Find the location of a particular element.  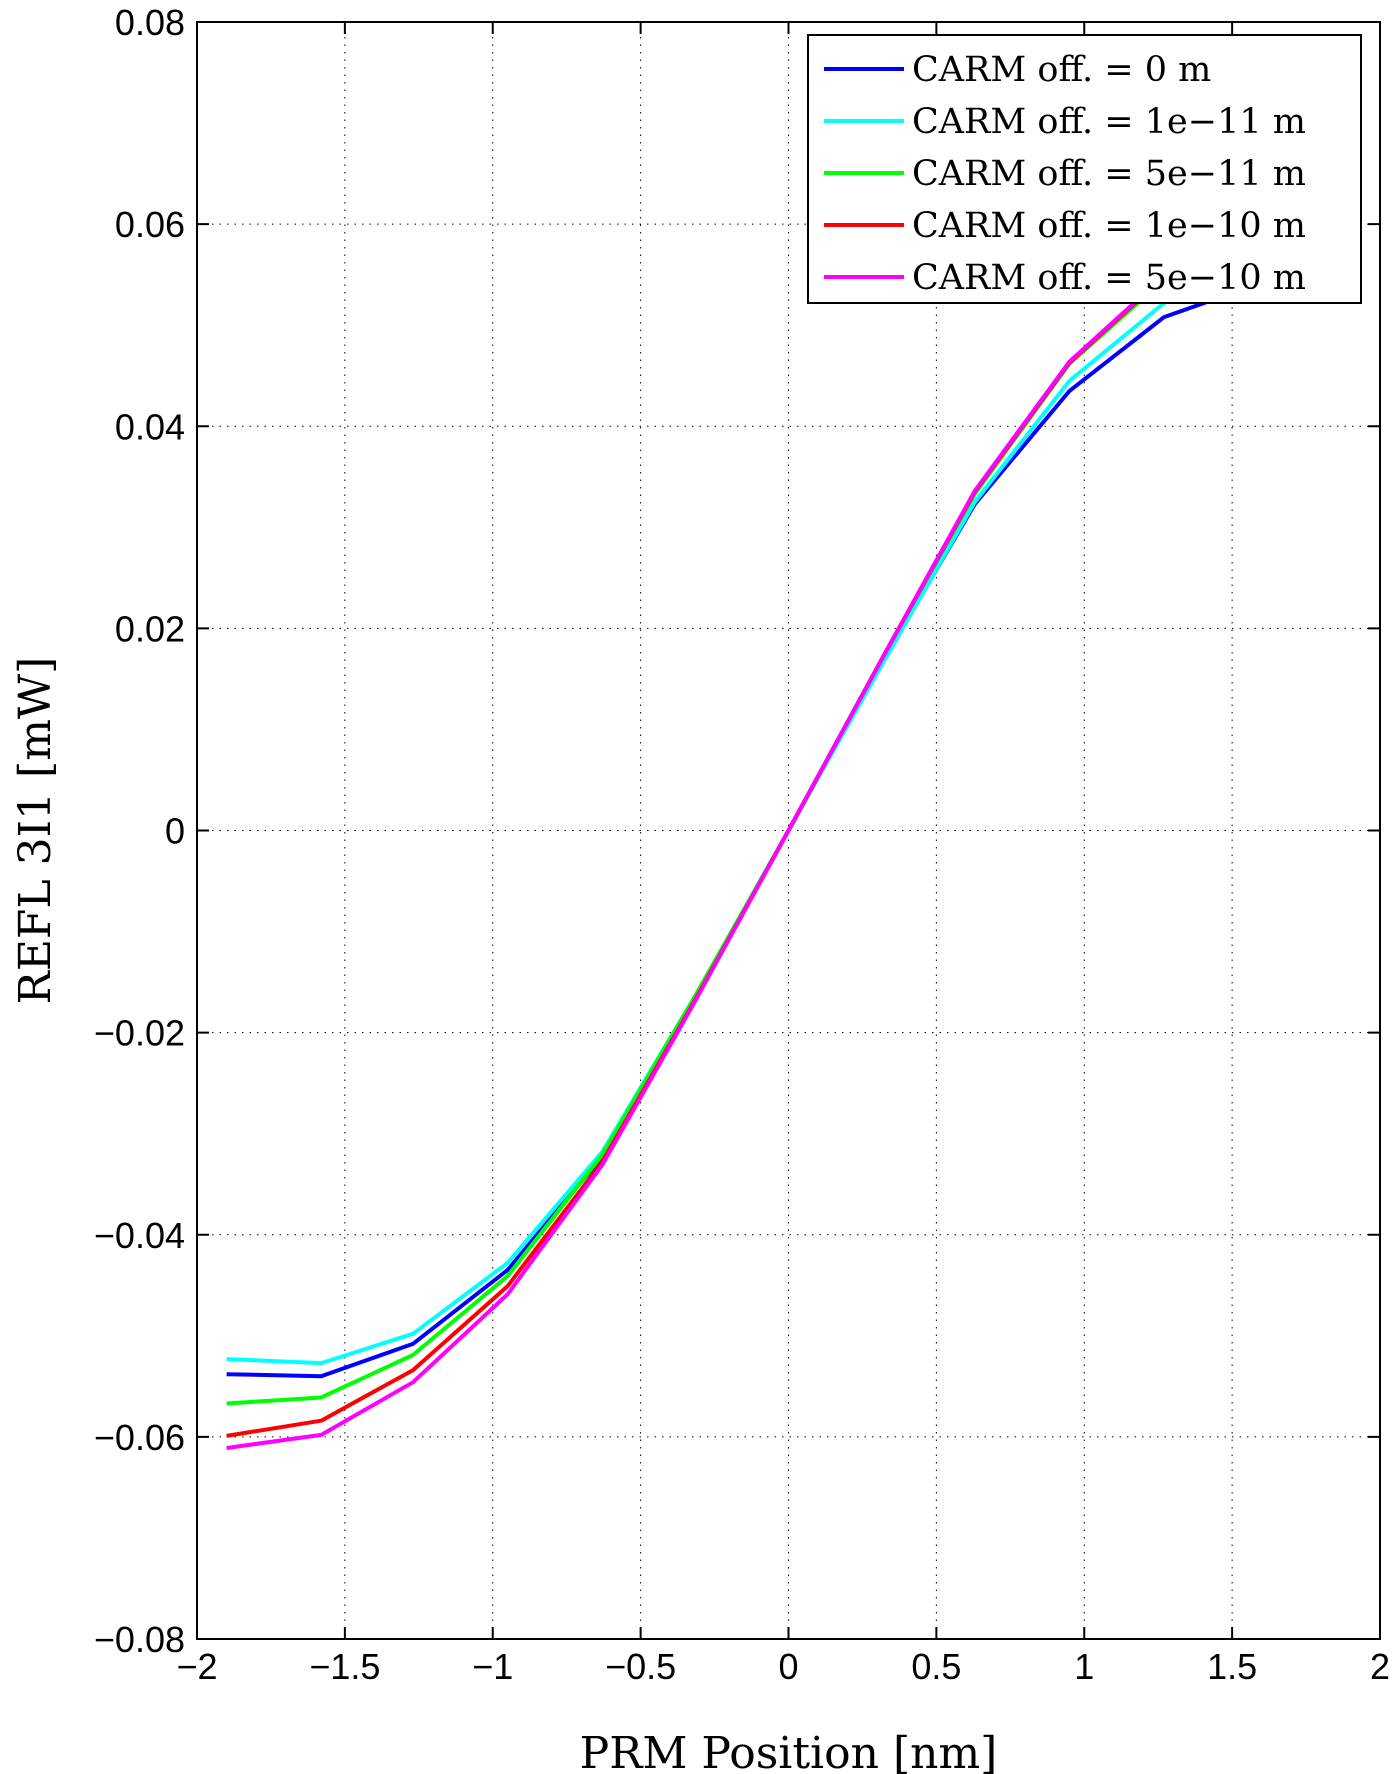

legend-box is located at coordinates (1084, 169).